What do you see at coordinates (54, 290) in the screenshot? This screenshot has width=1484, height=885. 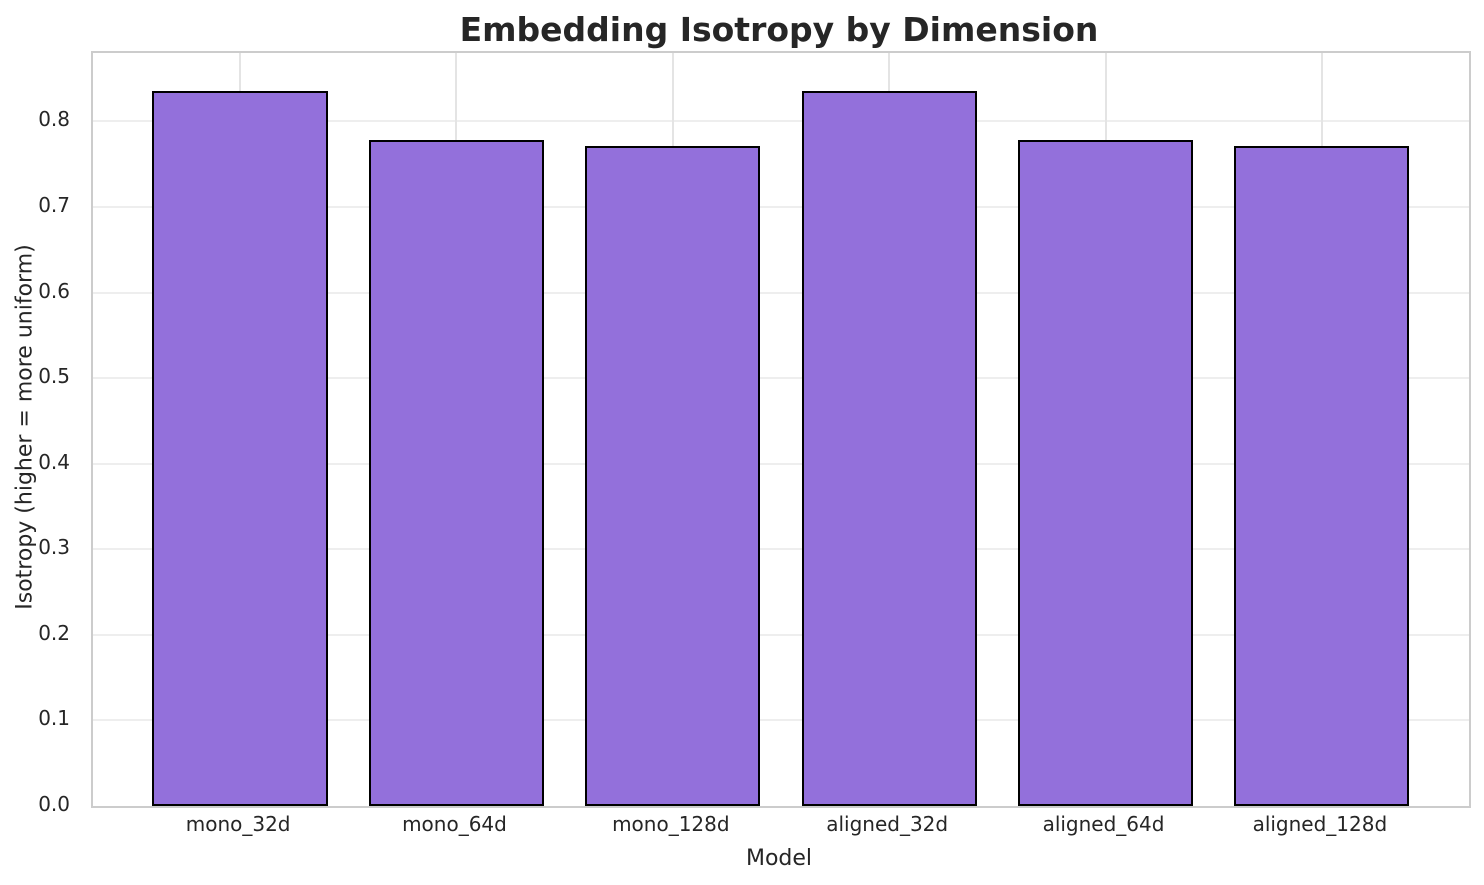 I see `y-tick-label: 0.6` at bounding box center [54, 290].